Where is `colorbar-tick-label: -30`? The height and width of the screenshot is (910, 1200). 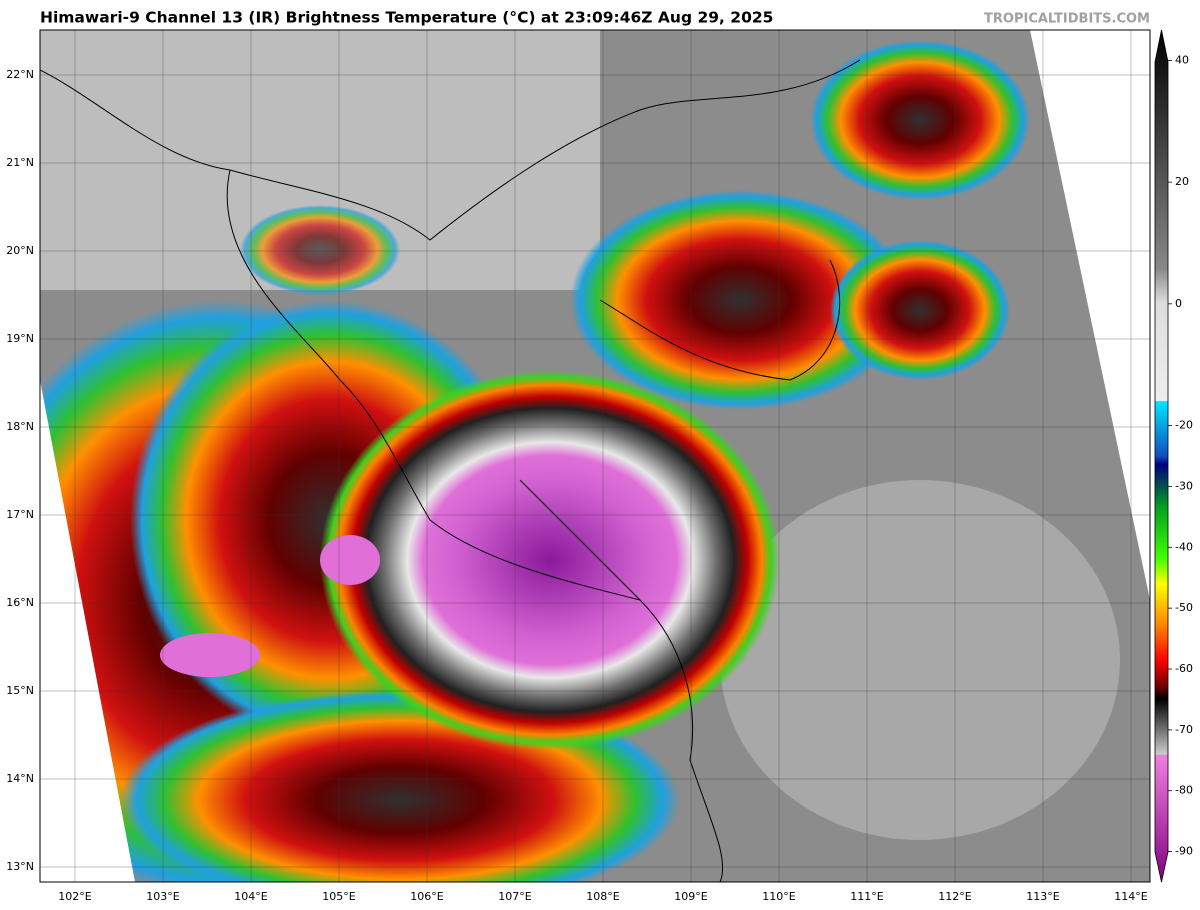
colorbar-tick-label: -30 is located at coordinates (1184, 485).